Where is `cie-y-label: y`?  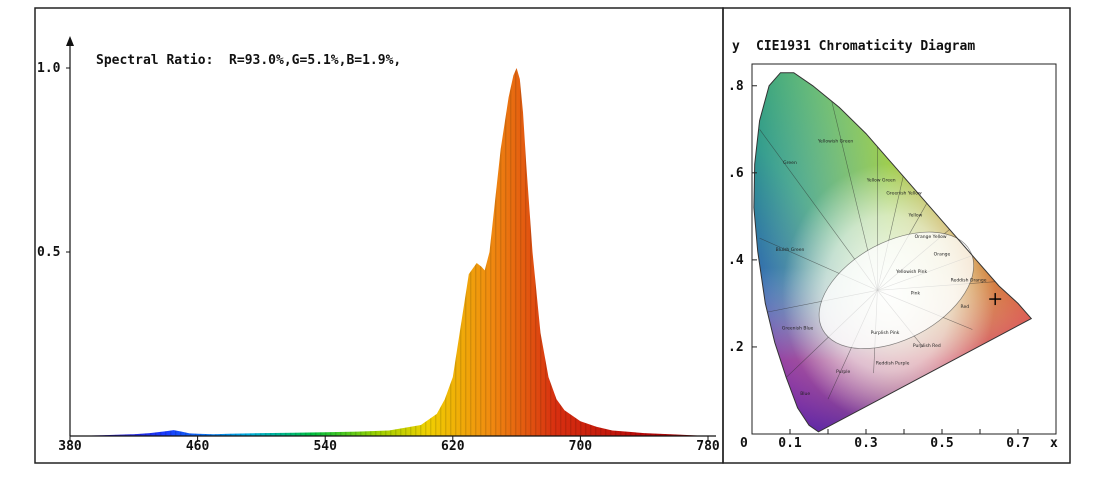
cie-y-label: y is located at coordinates (736, 46).